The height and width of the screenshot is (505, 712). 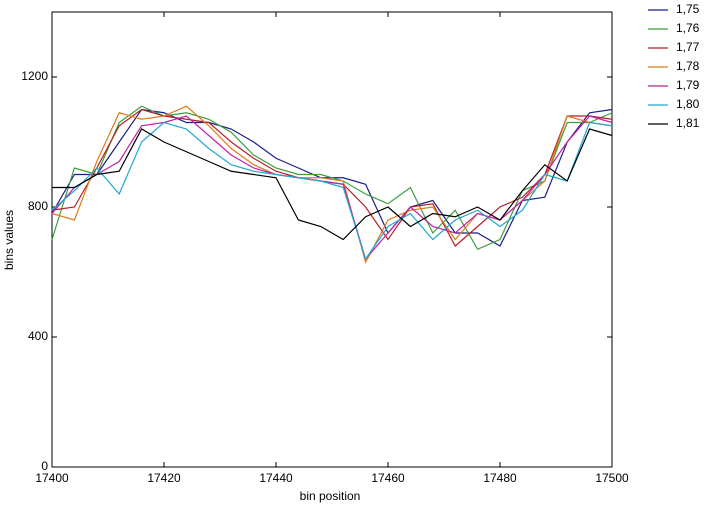 I want to click on legend-label: 1,78, so click(x=688, y=66).